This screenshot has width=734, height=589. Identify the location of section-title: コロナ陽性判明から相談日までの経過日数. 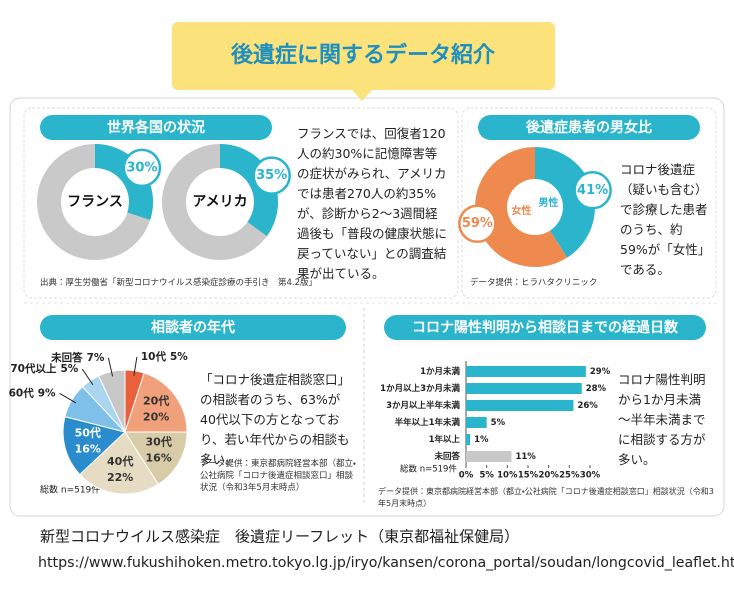
(545, 327).